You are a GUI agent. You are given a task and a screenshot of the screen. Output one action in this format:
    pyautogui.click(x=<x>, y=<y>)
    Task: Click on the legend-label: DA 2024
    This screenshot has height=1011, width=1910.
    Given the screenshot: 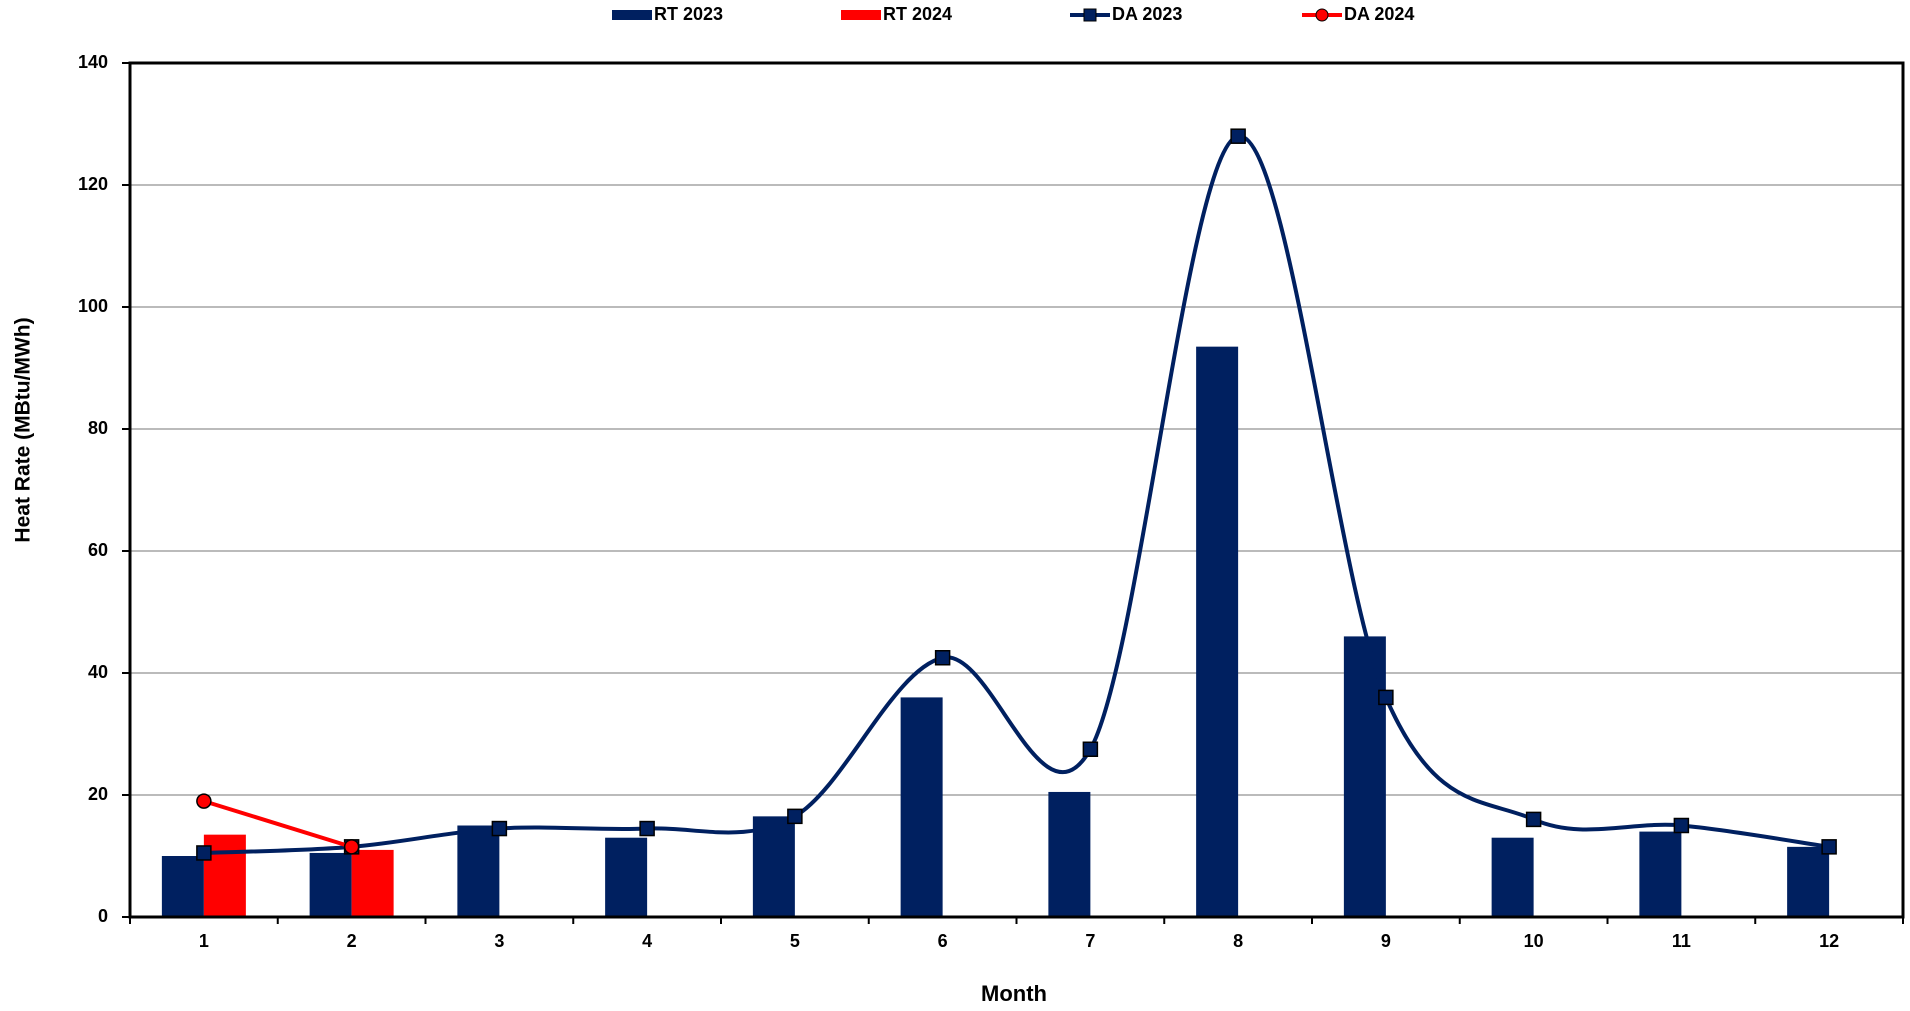 What is the action you would take?
    pyautogui.click(x=1379, y=14)
    